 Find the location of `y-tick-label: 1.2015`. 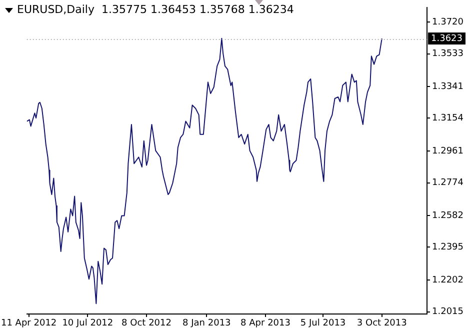

y-tick-label: 1.2015 is located at coordinates (448, 312).